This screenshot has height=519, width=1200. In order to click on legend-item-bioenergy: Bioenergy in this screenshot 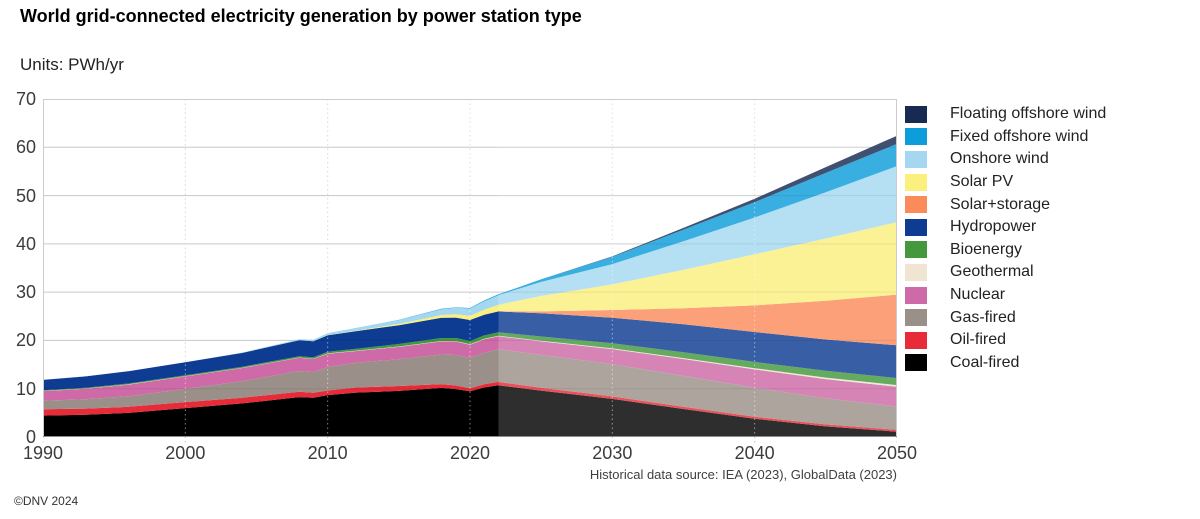, I will do `click(1005, 250)`.